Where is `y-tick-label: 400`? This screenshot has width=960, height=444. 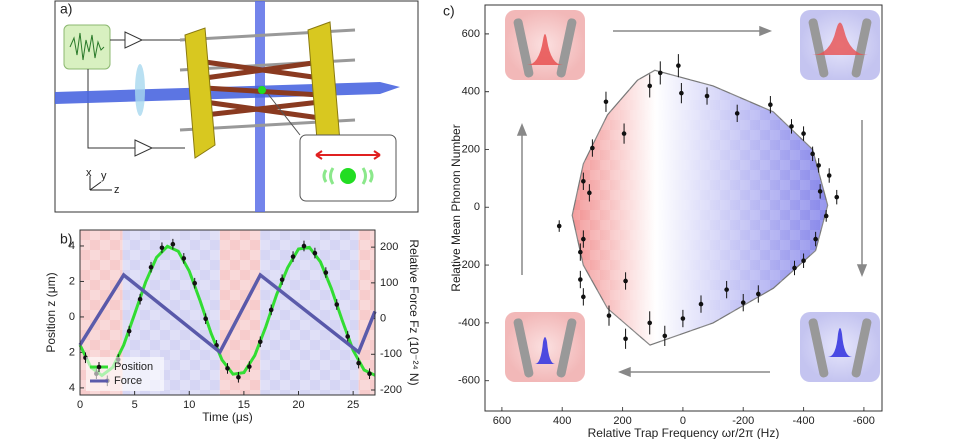
y-tick-label: 400 is located at coordinates (471, 92).